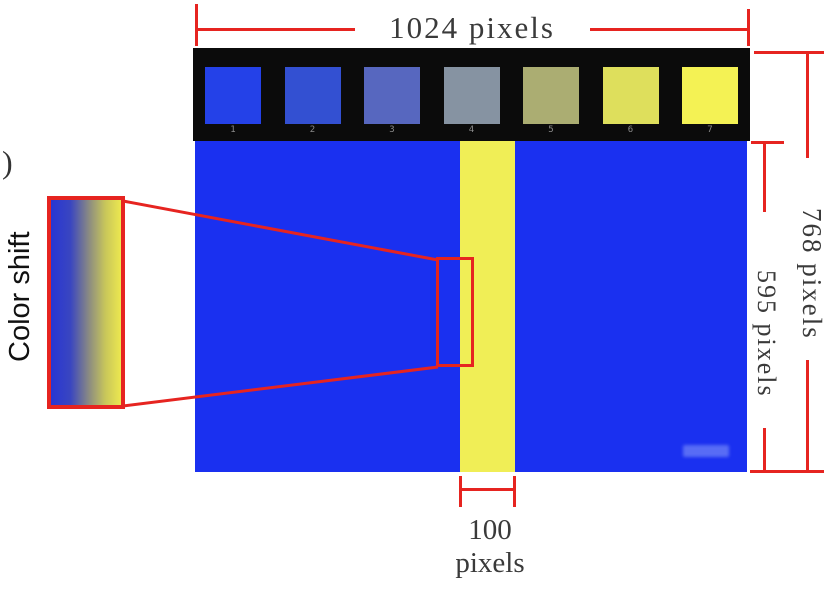  I want to click on swatch-number-7: 7, so click(710, 130).